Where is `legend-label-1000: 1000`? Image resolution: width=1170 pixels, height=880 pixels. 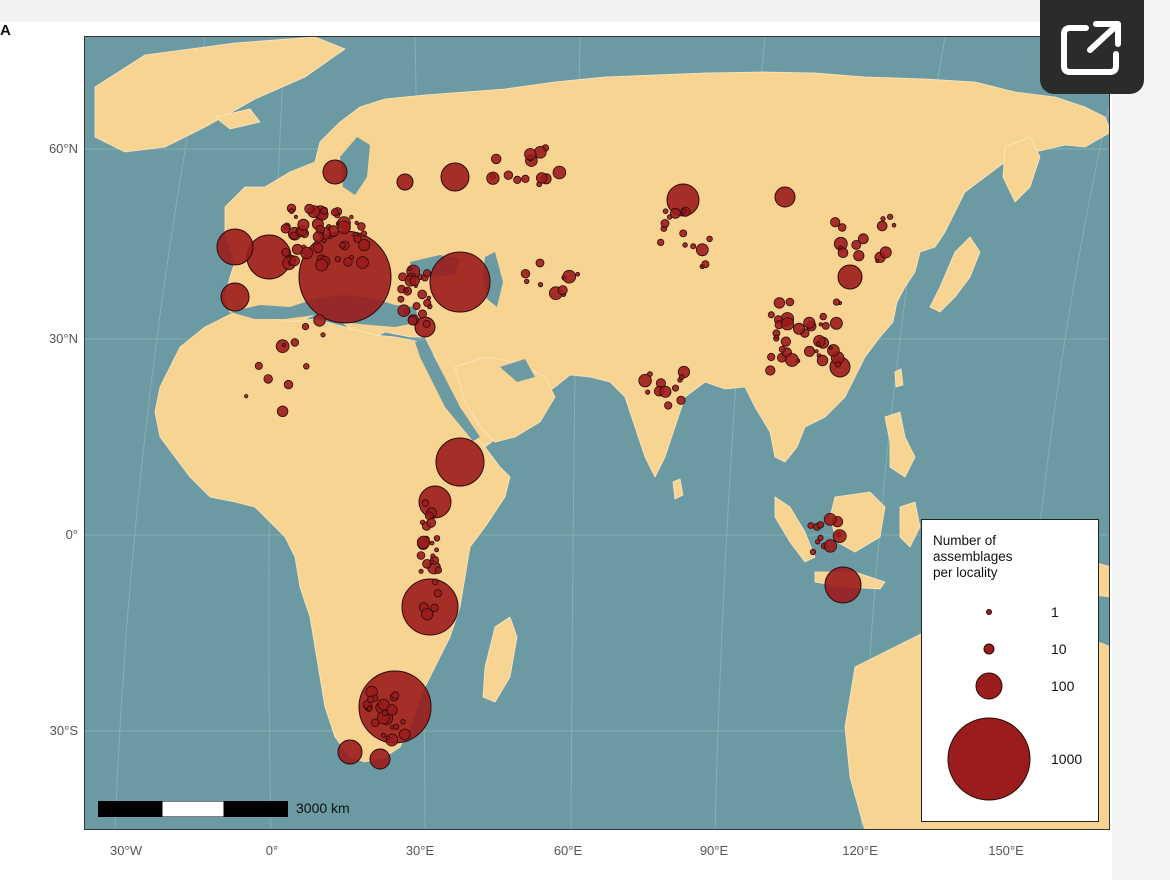 legend-label-1000: 1000 is located at coordinates (1067, 759).